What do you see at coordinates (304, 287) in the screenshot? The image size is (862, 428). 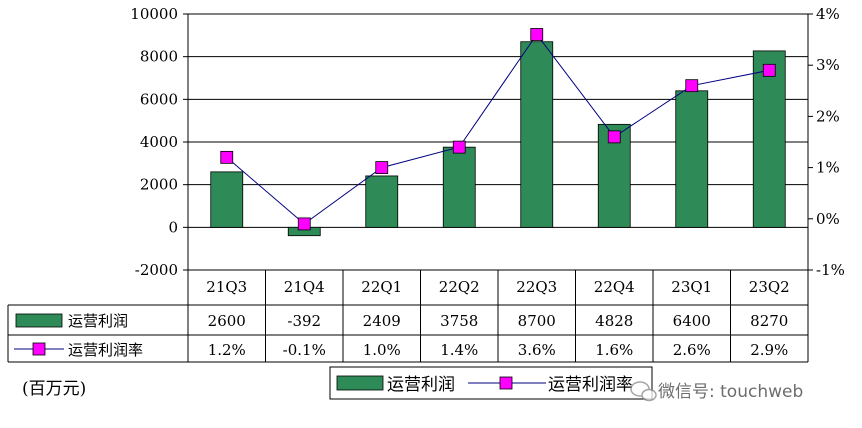 I see `category-label: 21Q4` at bounding box center [304, 287].